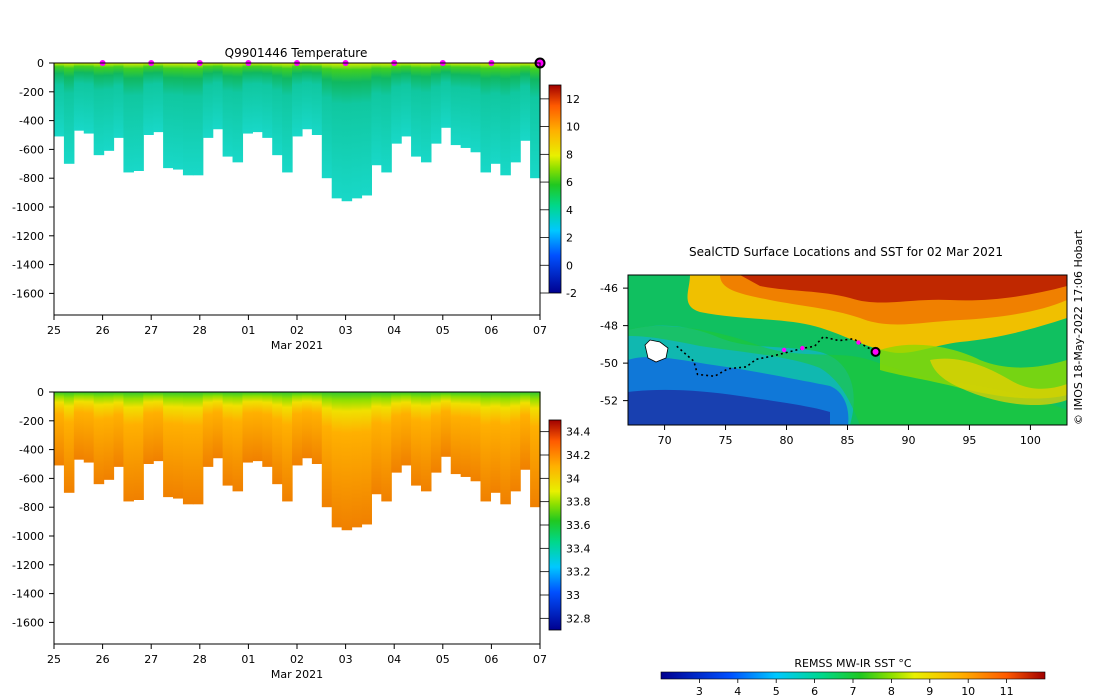 Image resolution: width=1100 pixels, height=700 pixels. Describe the element at coordinates (726, 440) in the screenshot. I see `map-x-tick-label: 75` at that location.